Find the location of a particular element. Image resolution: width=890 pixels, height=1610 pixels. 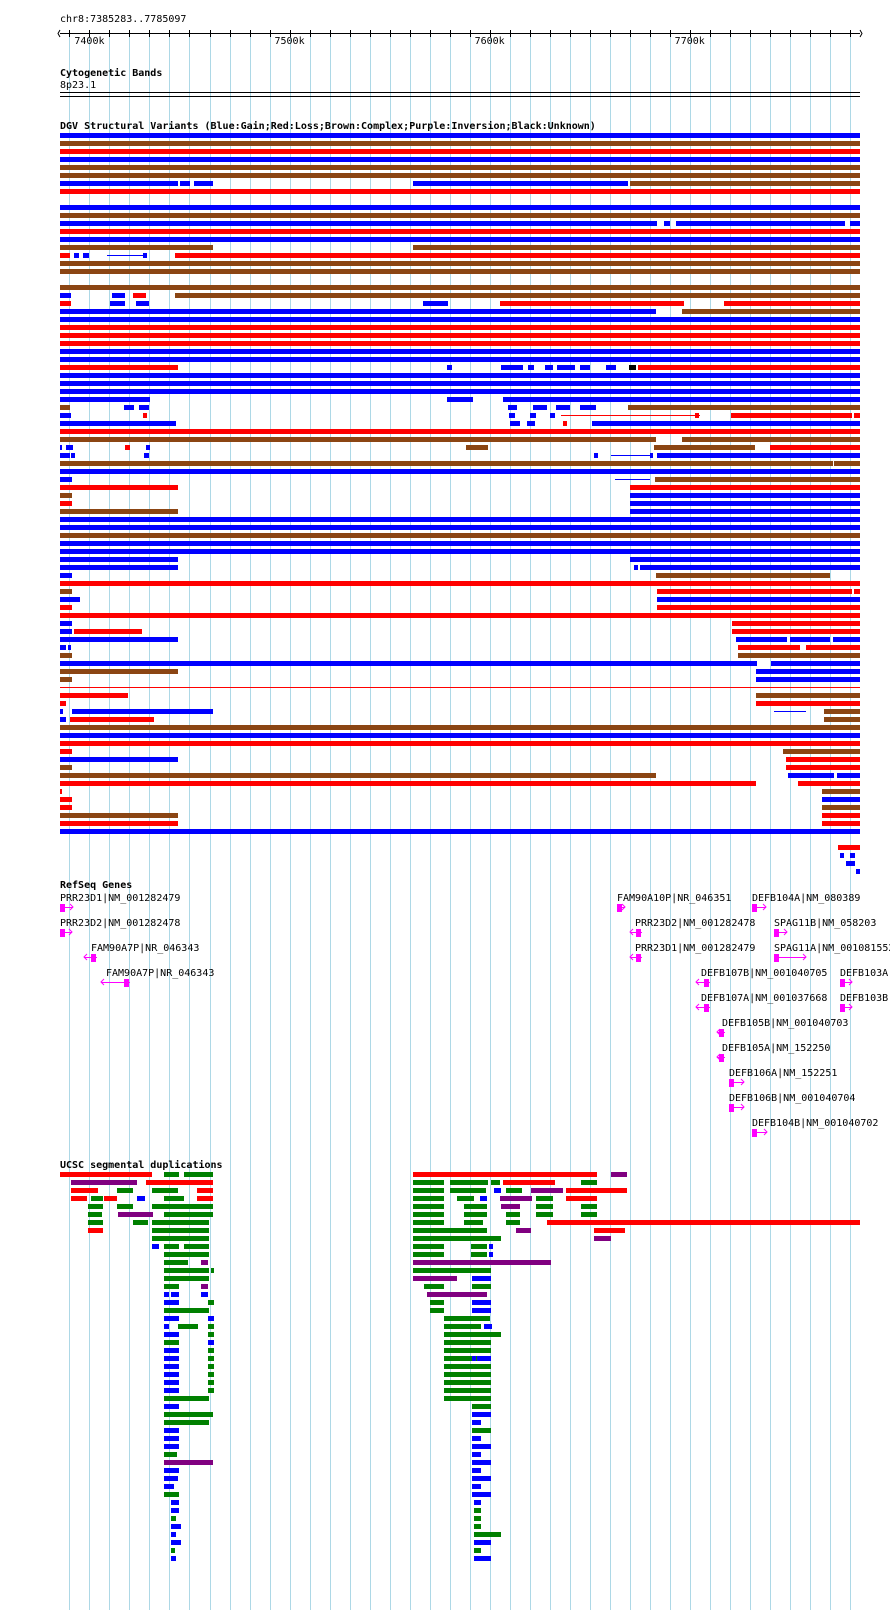

cytoband-track is located at coordinates (460, 94).